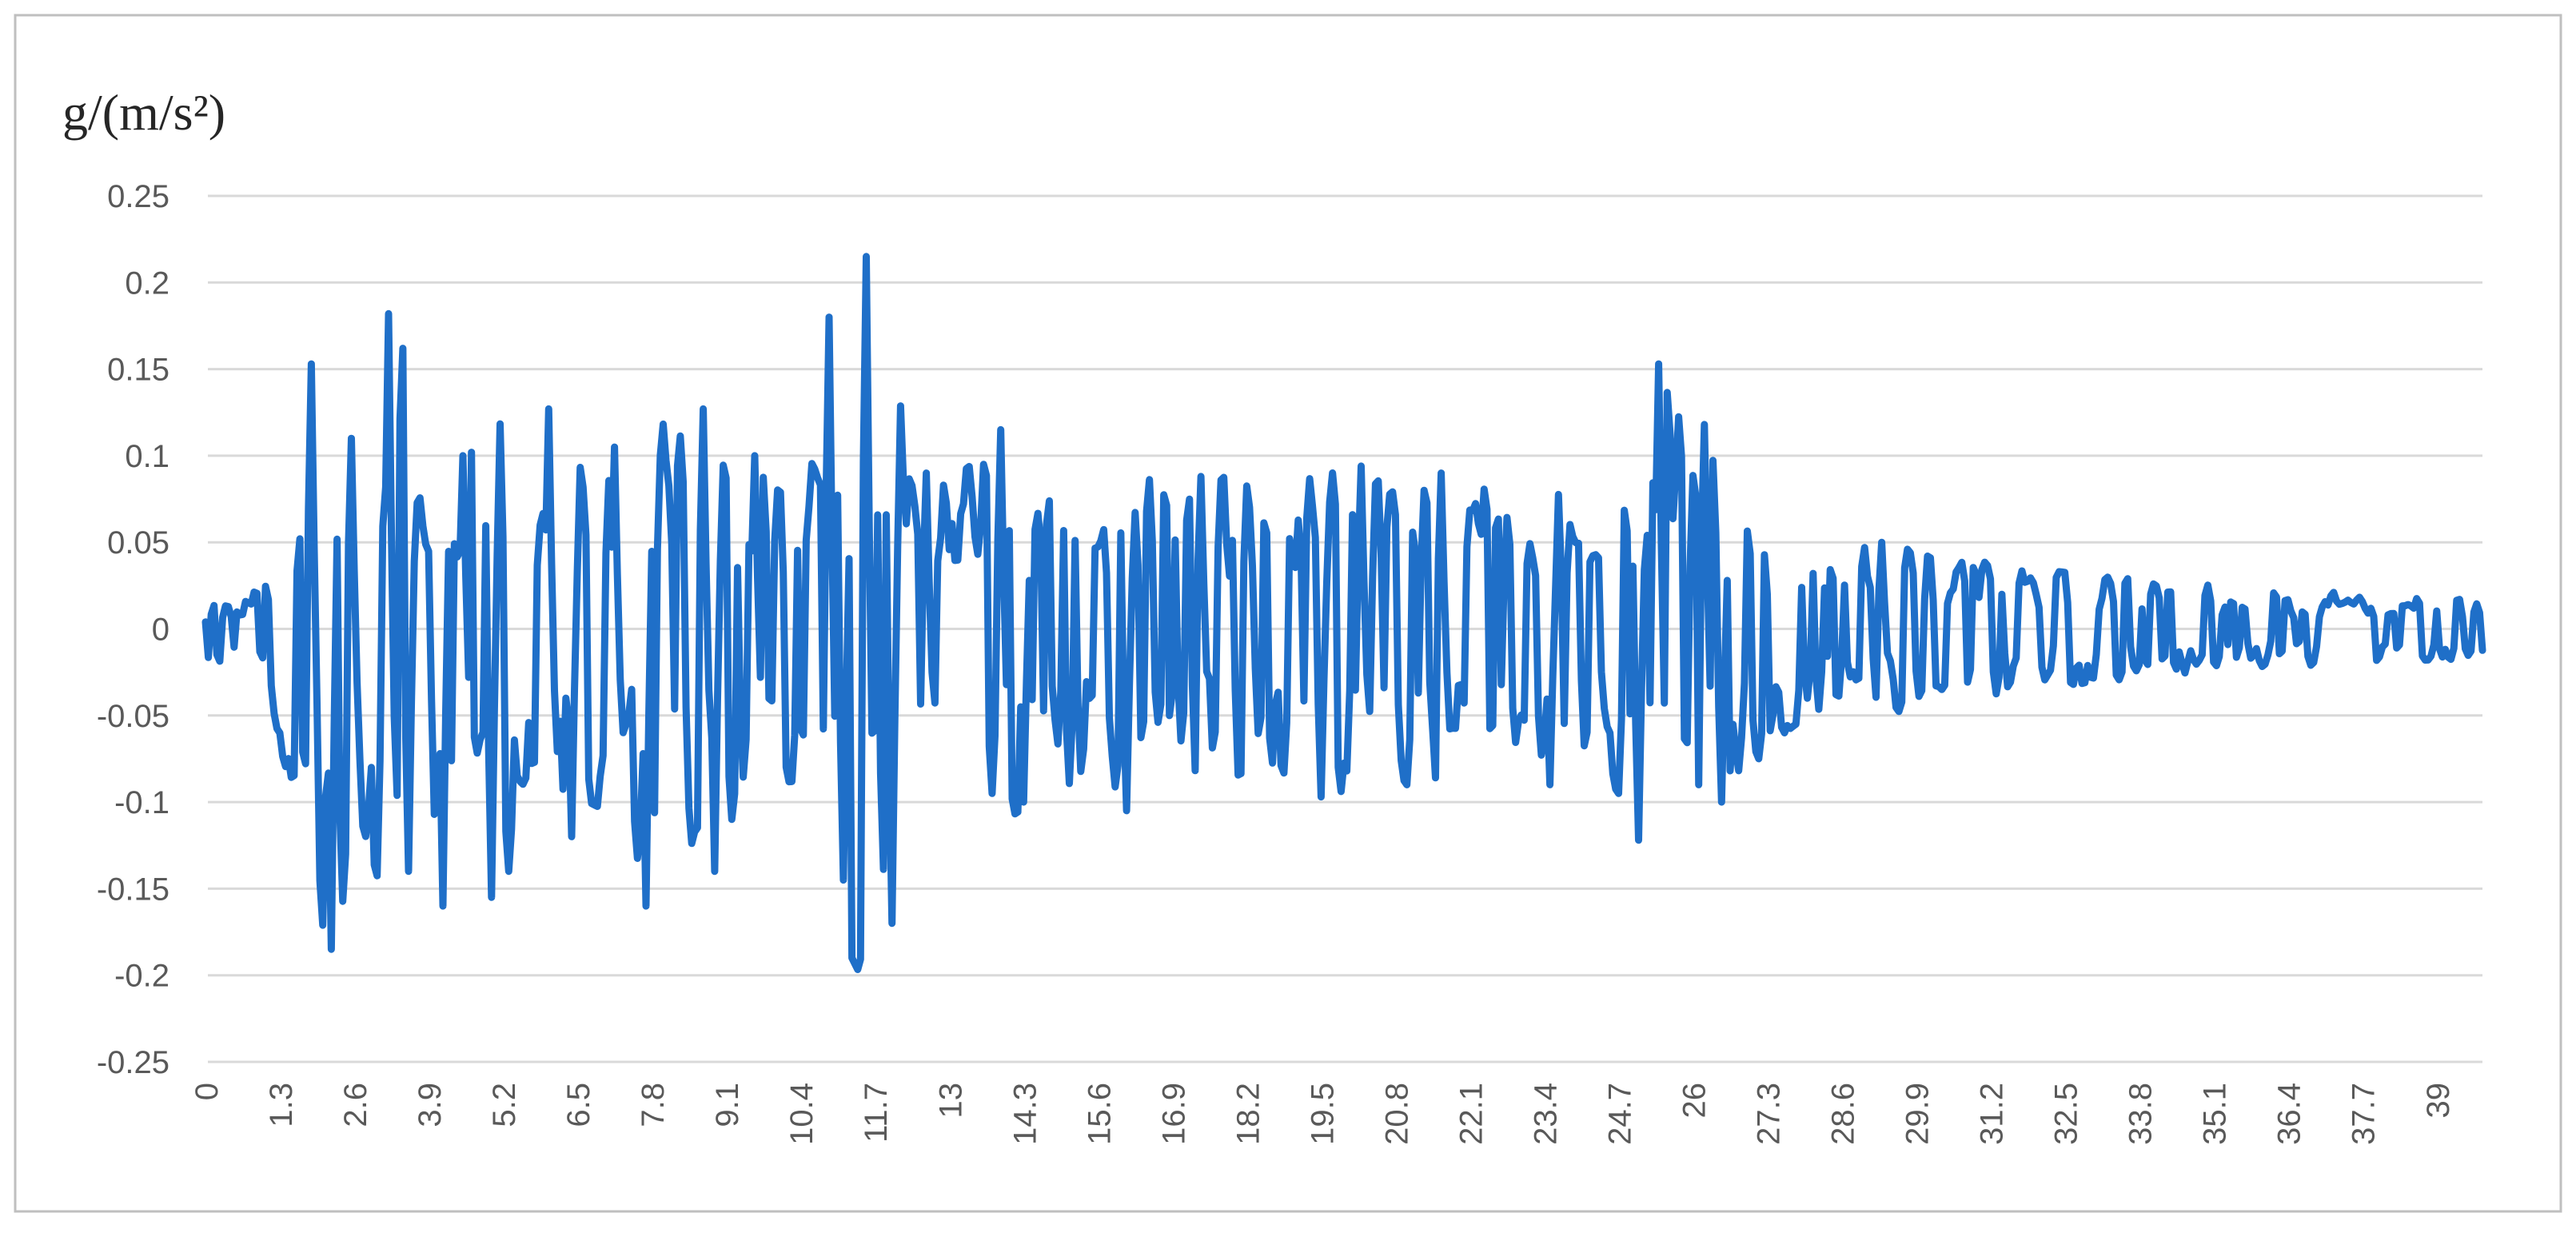 The height and width of the screenshot is (1233, 2576). I want to click on x-tick-label: 36.4, so click(2289, 1114).